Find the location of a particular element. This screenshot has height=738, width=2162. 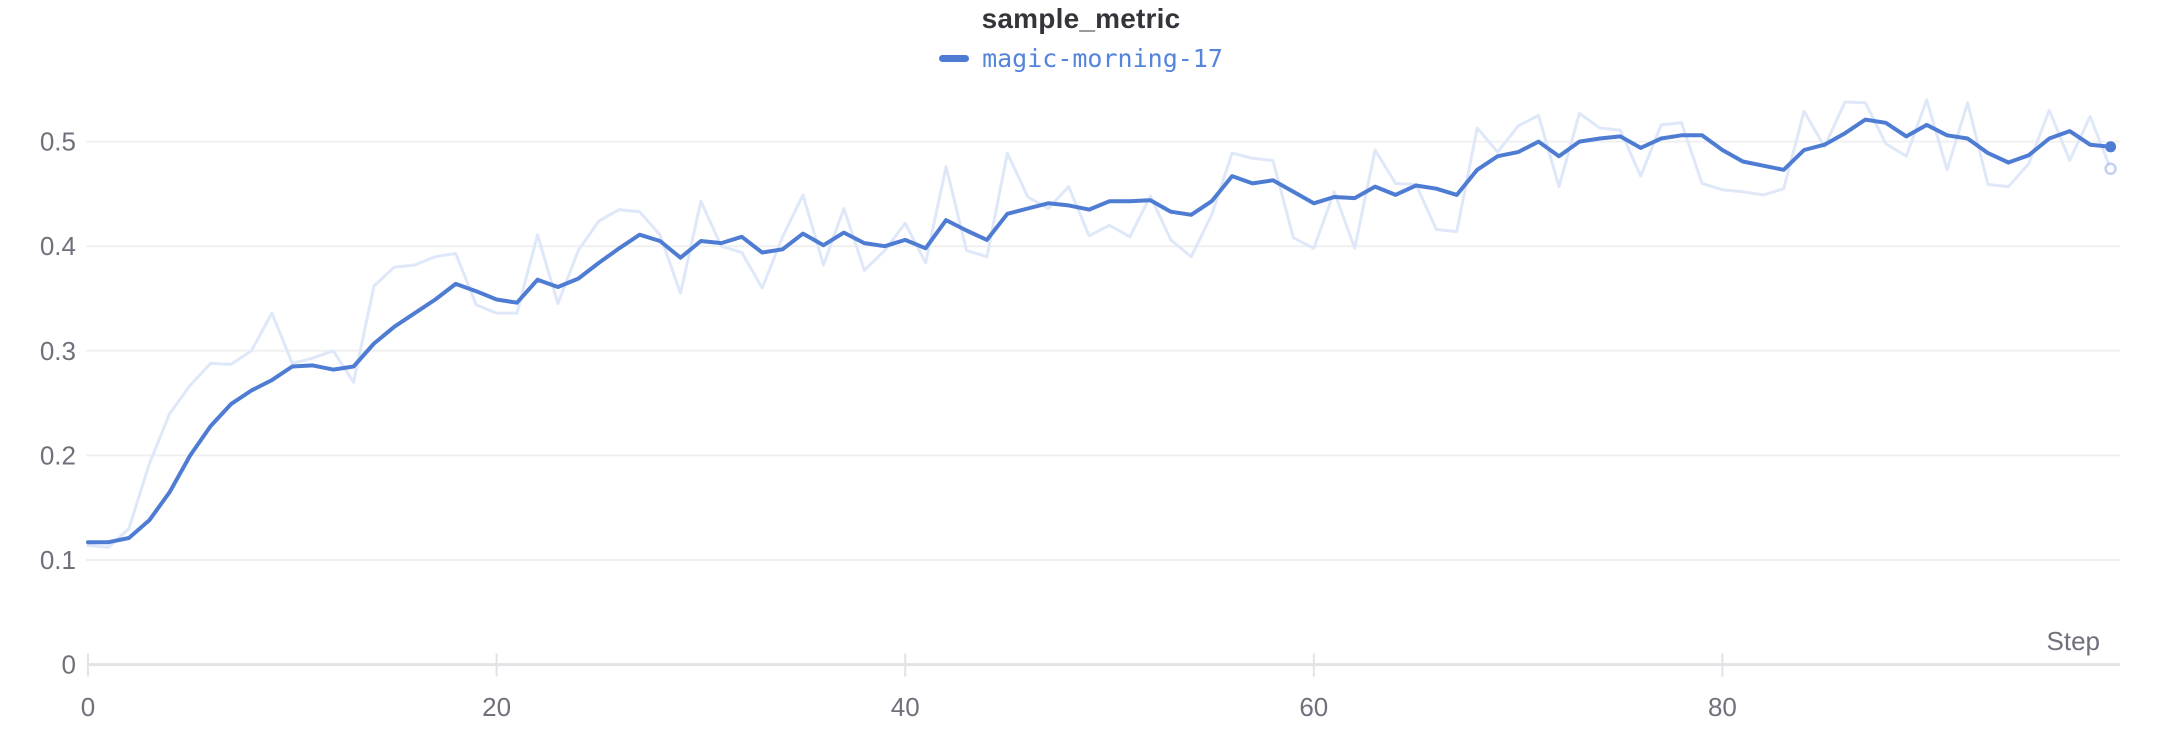

y-tick-label: 0.3 is located at coordinates (58, 351).